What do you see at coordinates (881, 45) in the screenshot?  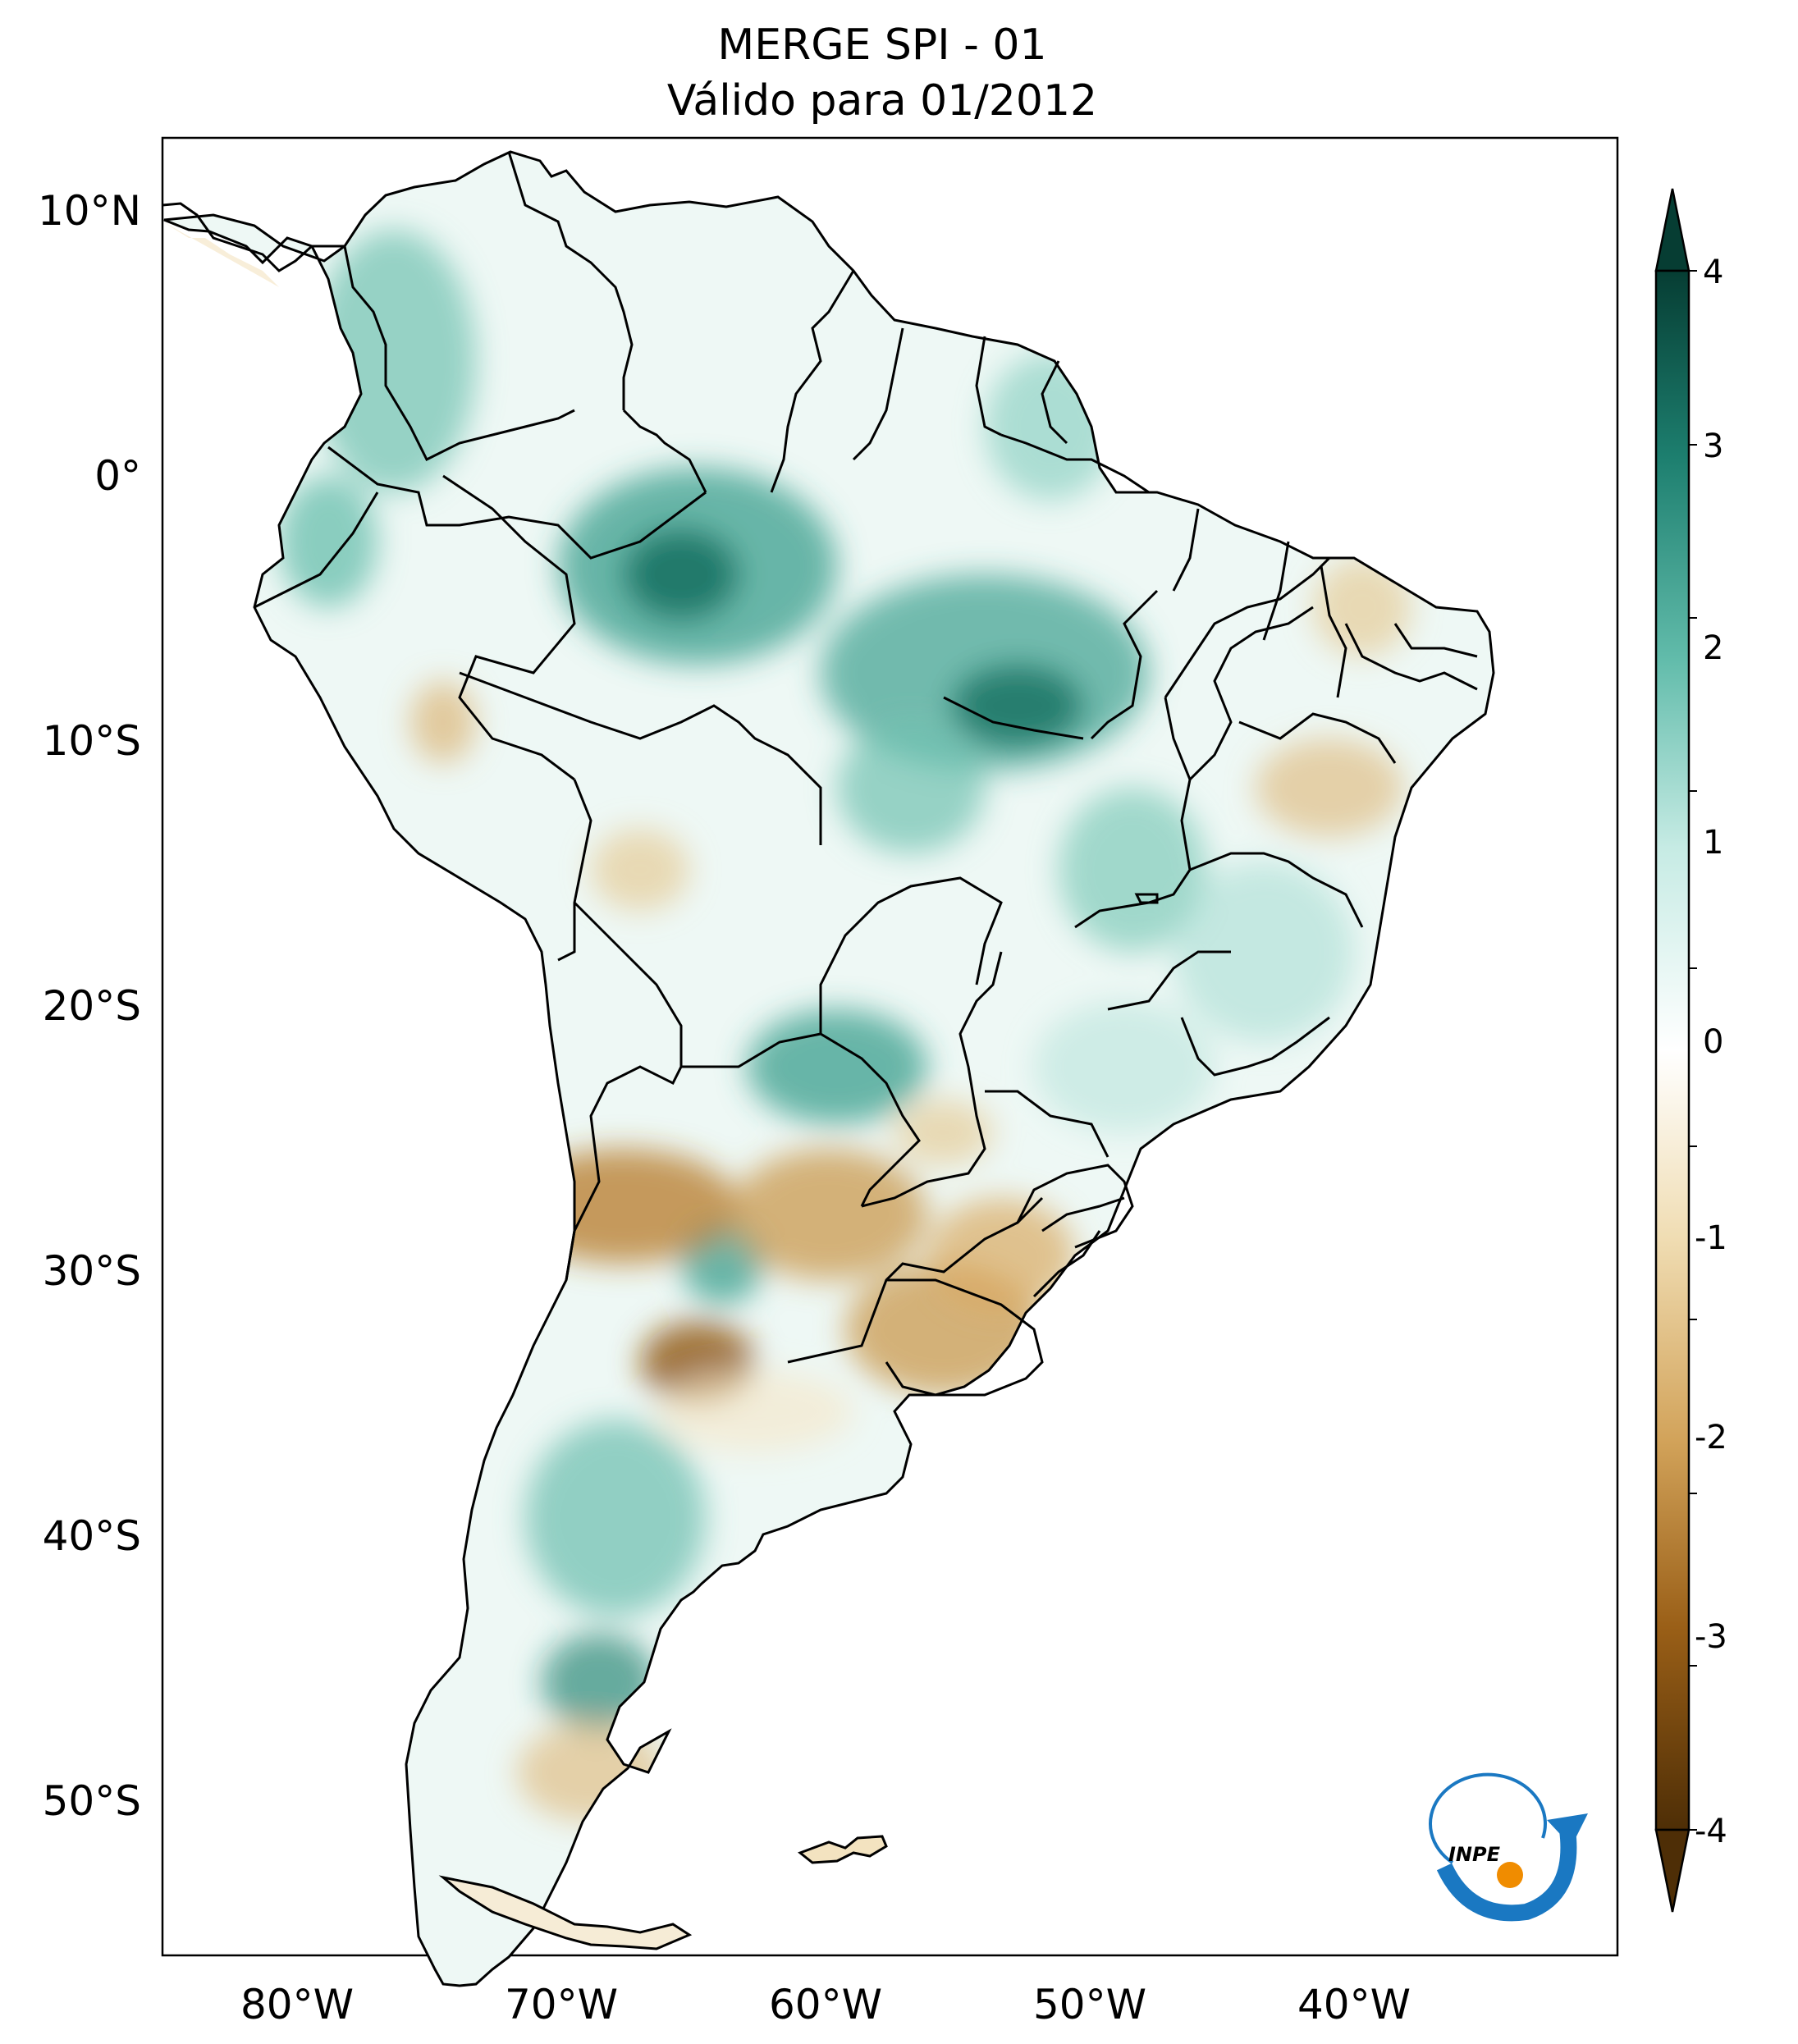 I see `map-title-line1: MERGE SPI - 01` at bounding box center [881, 45].